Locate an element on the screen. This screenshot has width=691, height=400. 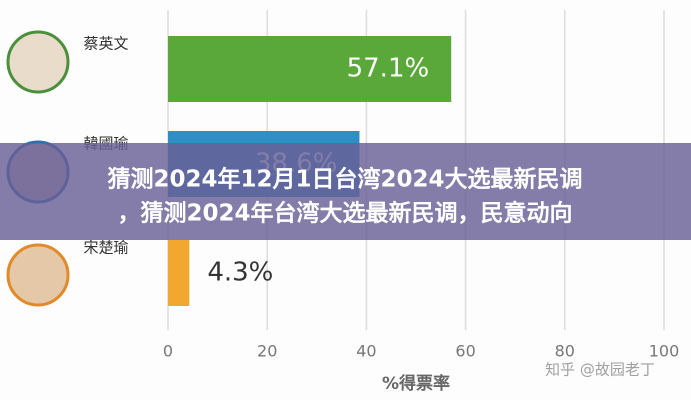
category-label: 蔡英文 is located at coordinates (105, 44).